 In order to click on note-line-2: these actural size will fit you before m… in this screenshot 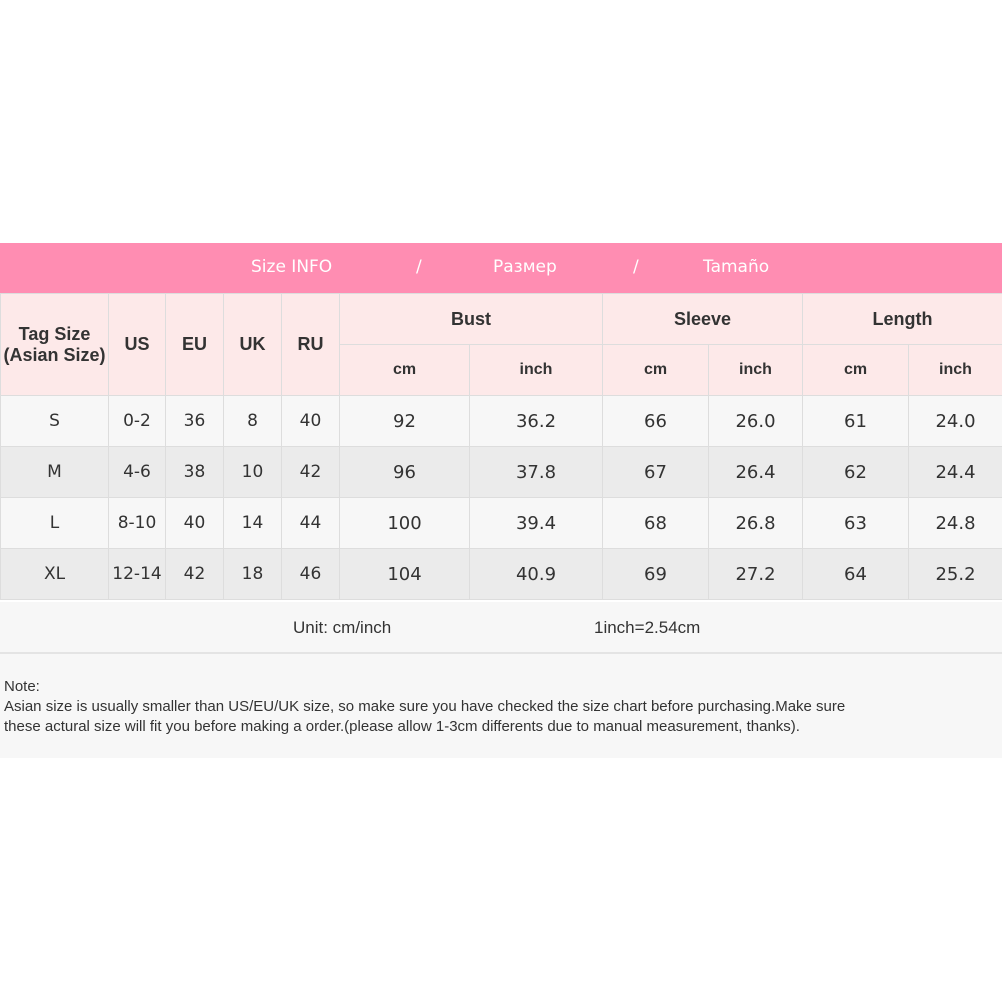, I will do `click(402, 726)`.